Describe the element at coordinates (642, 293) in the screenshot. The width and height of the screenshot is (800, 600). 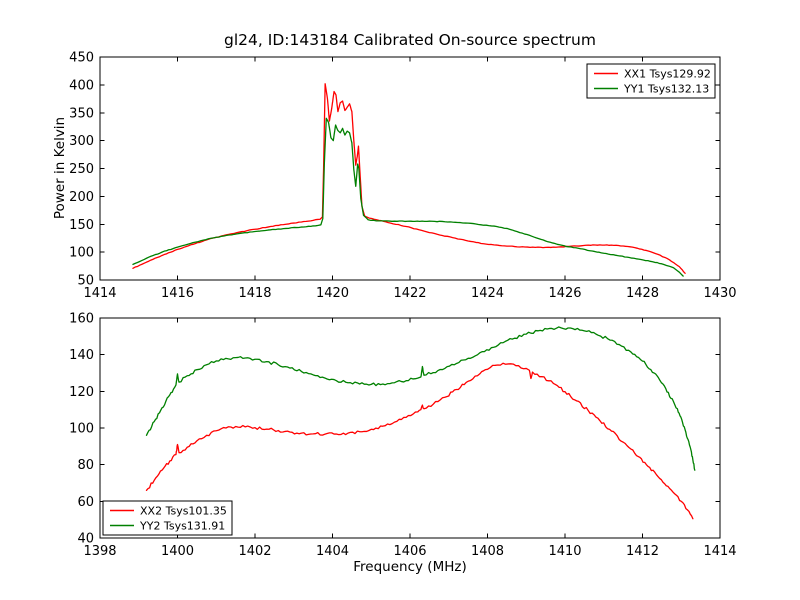
I see `x-tick-label: 1428` at that location.